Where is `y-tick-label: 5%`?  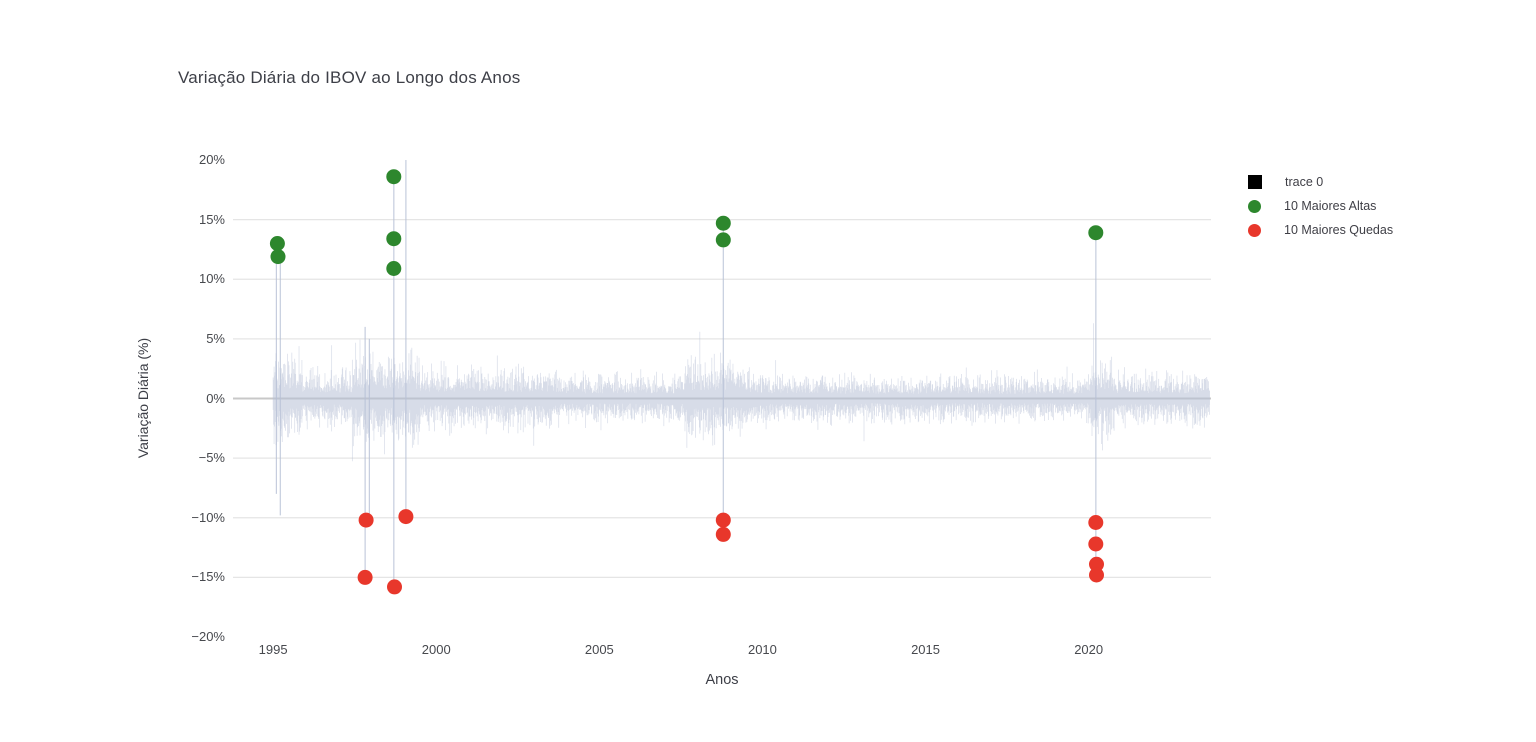
y-tick-label: 5% is located at coordinates (215, 338).